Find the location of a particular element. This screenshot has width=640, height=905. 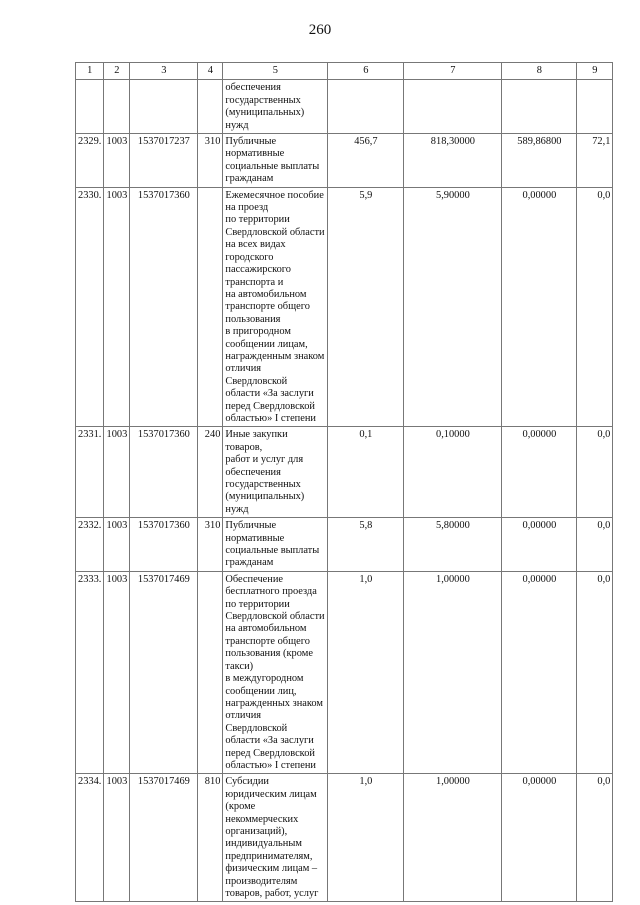

cell-csr is located at coordinates (164, 107).